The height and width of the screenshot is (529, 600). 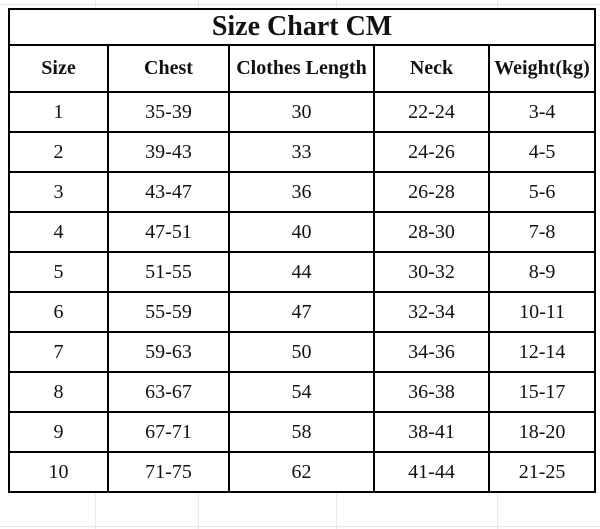 I want to click on table-cell: 3, so click(x=58, y=192).